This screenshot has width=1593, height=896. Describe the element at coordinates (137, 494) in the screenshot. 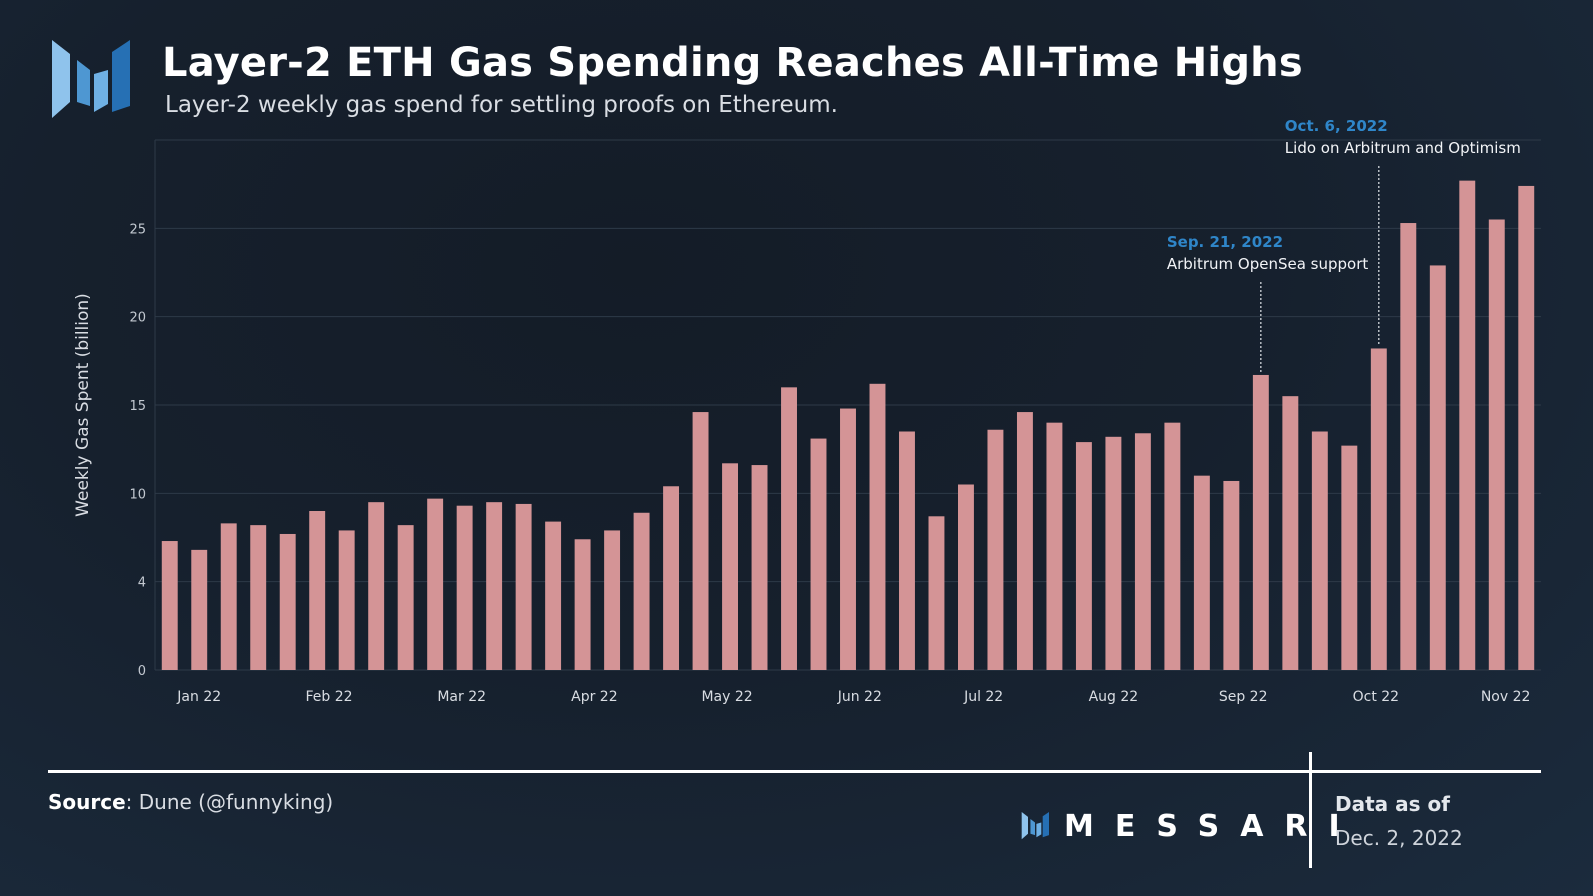

I see `y-tick-label: 10` at that location.